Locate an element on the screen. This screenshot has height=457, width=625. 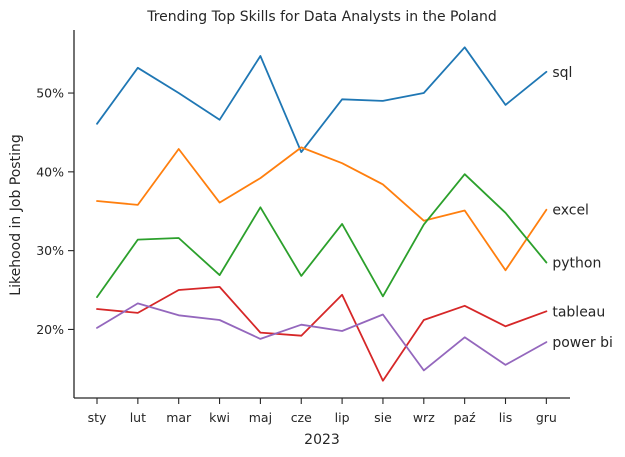
x-tick-label: lis is located at coordinates (505, 417).